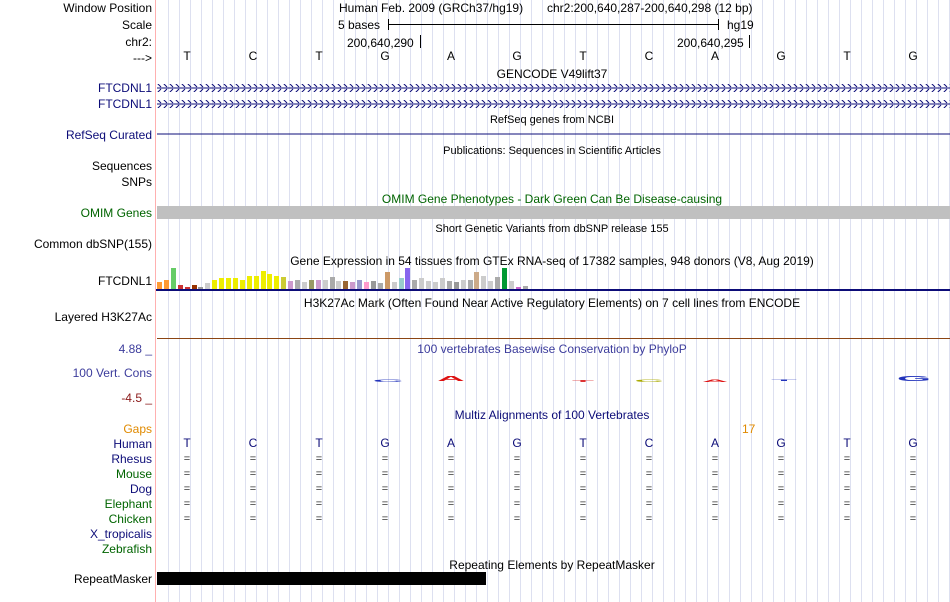 This screenshot has height=602, width=950. What do you see at coordinates (126, 549) in the screenshot?
I see `species-label: Zebrafish` at bounding box center [126, 549].